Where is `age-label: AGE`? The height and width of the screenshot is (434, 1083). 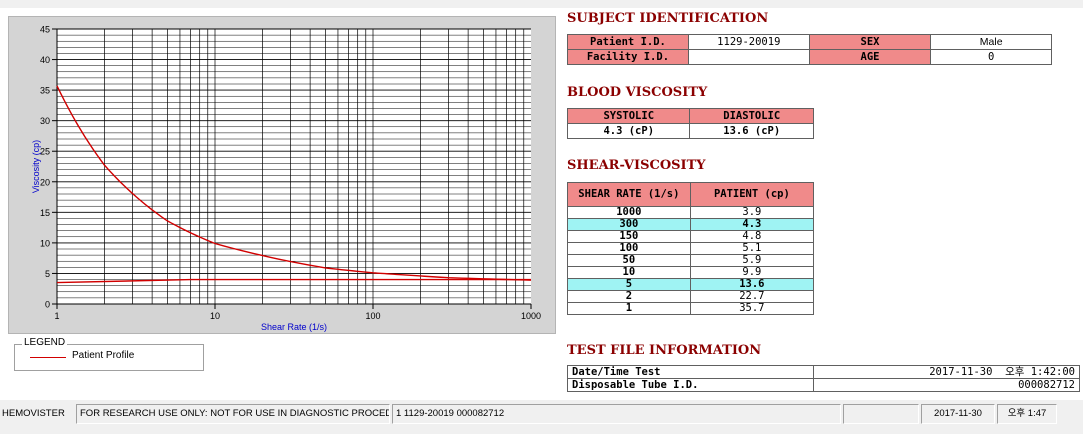 age-label: AGE is located at coordinates (870, 57).